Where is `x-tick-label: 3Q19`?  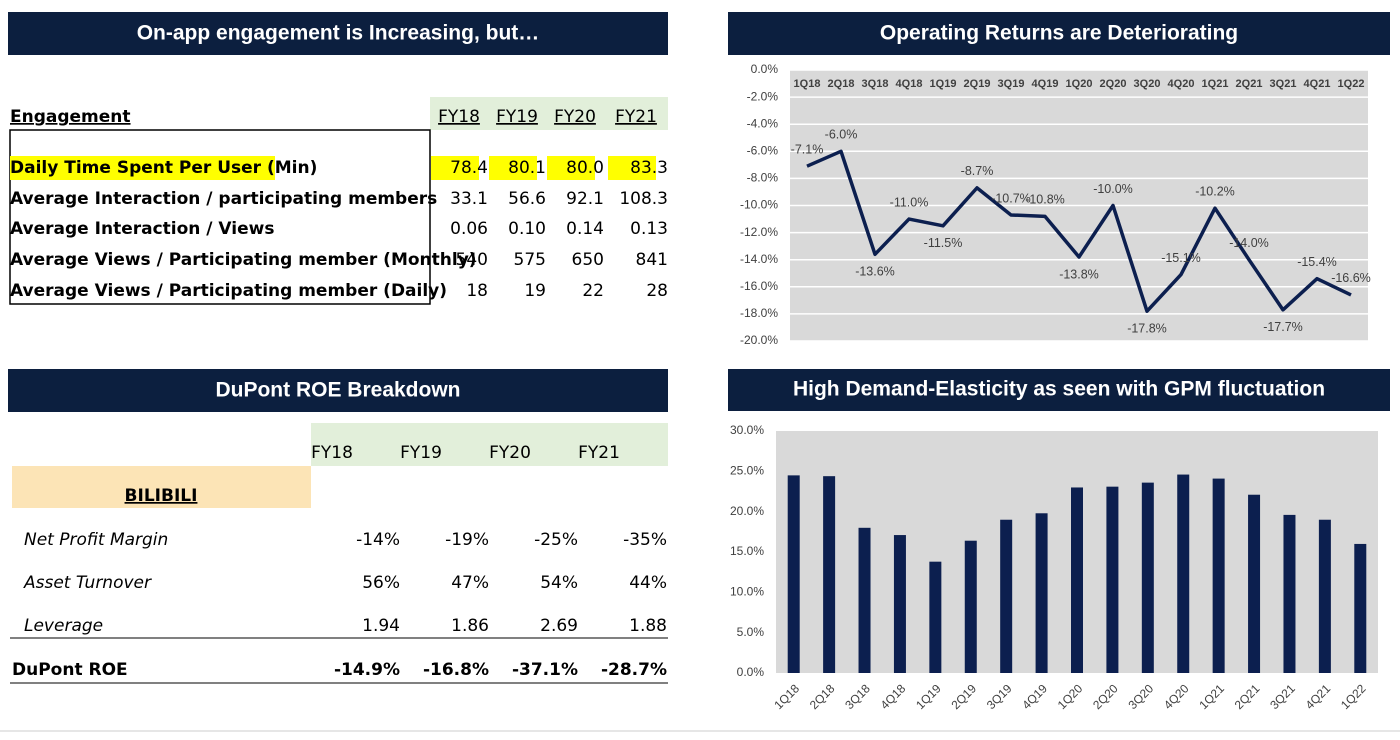 x-tick-label: 3Q19 is located at coordinates (999, 696).